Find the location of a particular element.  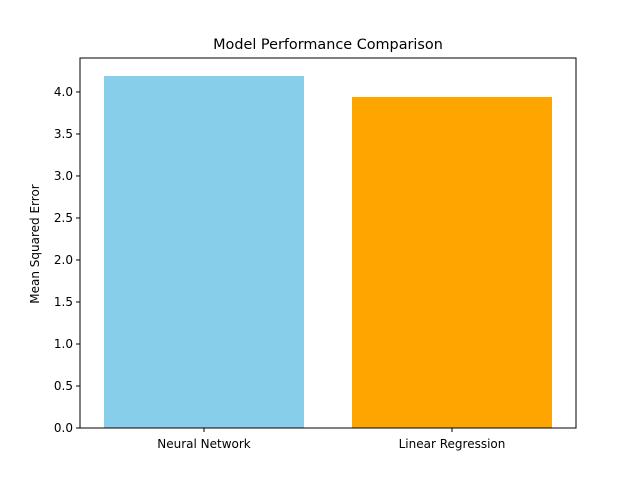

y-tick-label: 3.5 is located at coordinates (63, 134).